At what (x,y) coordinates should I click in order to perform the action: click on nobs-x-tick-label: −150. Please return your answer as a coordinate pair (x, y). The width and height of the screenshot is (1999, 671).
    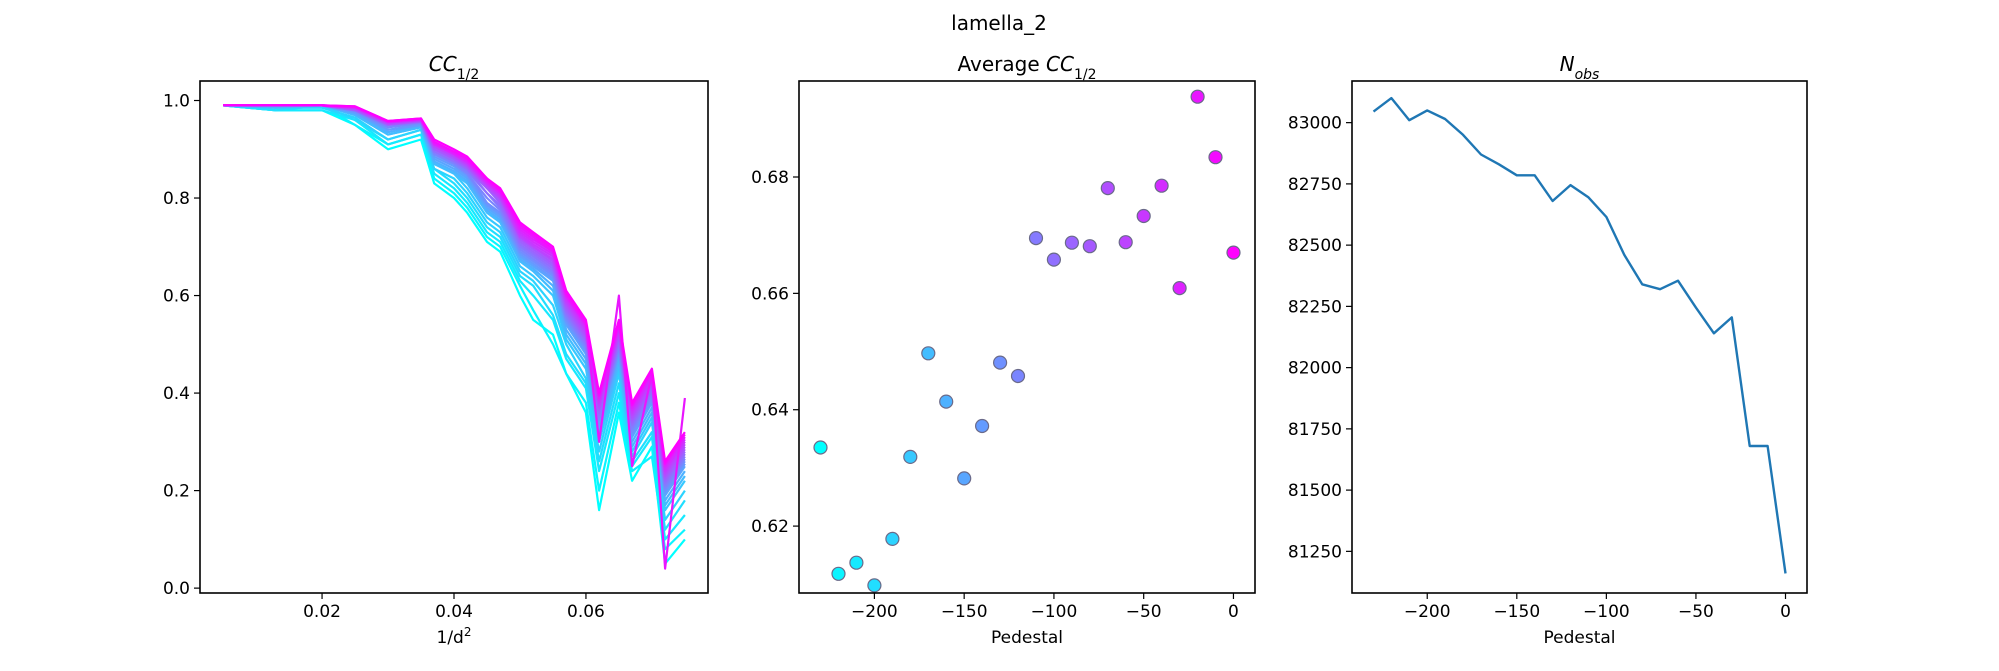
    Looking at the image, I should click on (1516, 612).